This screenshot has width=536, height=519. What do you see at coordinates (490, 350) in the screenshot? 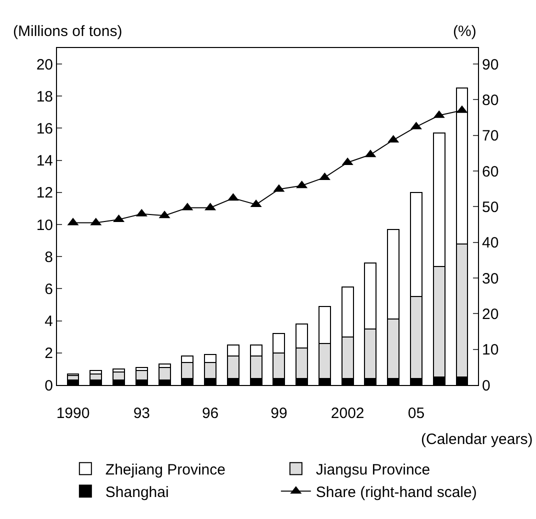
I see `y2-tick-label: 10` at bounding box center [490, 350].